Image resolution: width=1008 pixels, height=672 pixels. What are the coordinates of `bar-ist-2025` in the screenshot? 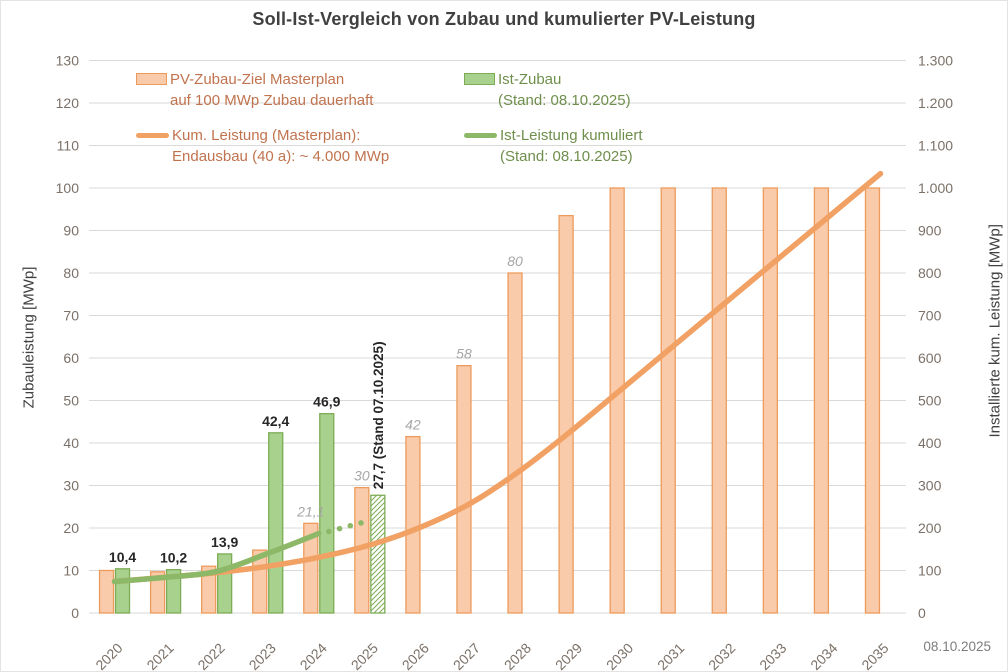 It's located at (378, 554).